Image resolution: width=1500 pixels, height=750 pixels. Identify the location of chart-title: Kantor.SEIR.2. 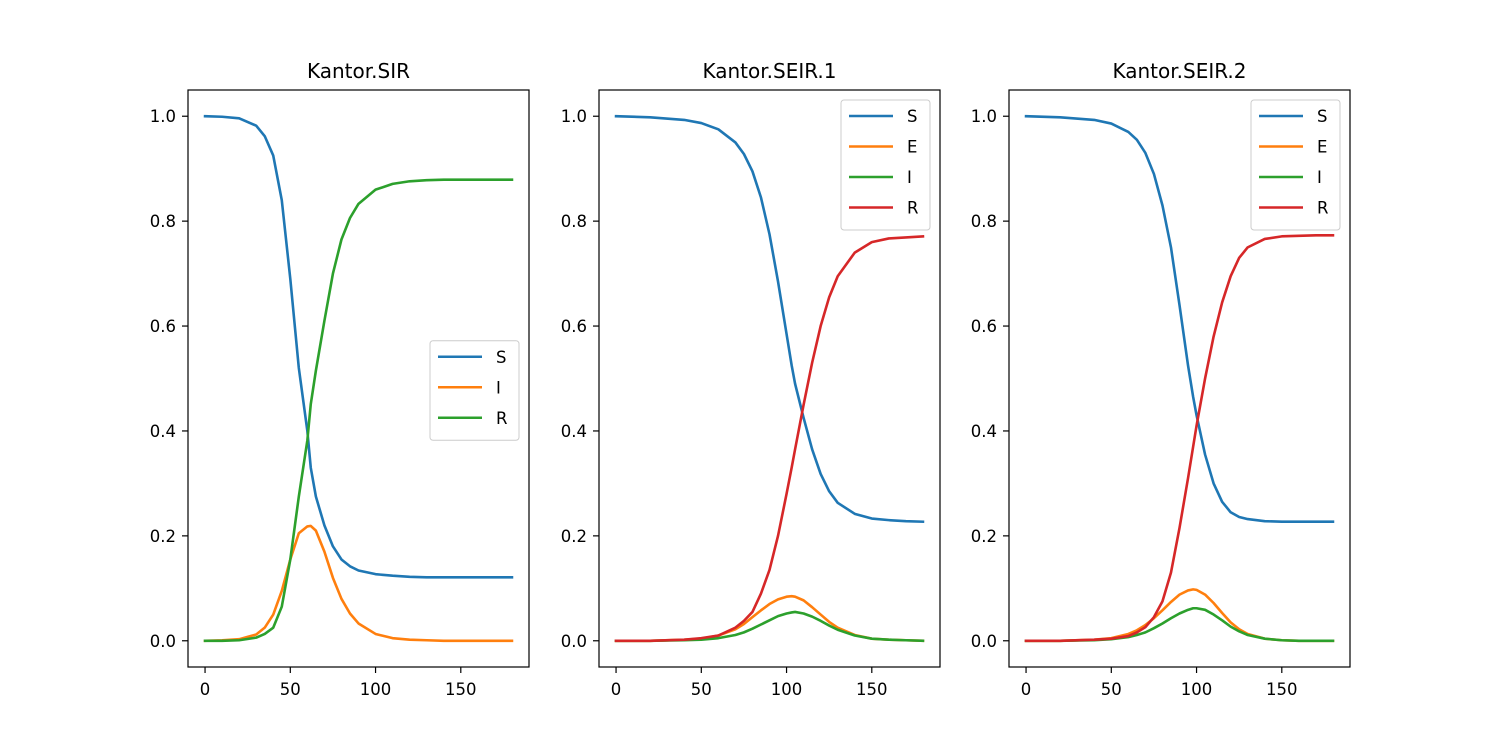
(1179, 71).